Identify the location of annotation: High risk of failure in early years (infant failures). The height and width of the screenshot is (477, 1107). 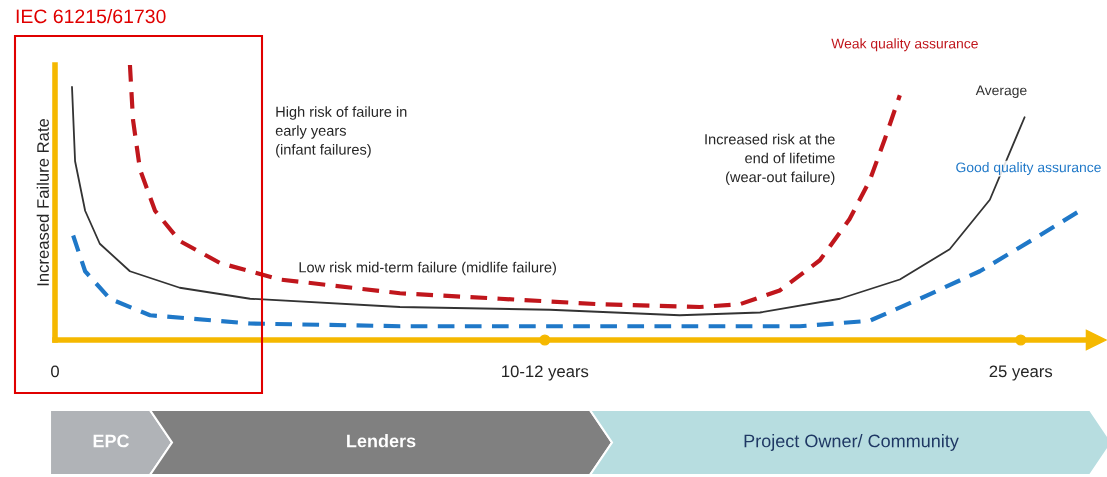
(341, 132).